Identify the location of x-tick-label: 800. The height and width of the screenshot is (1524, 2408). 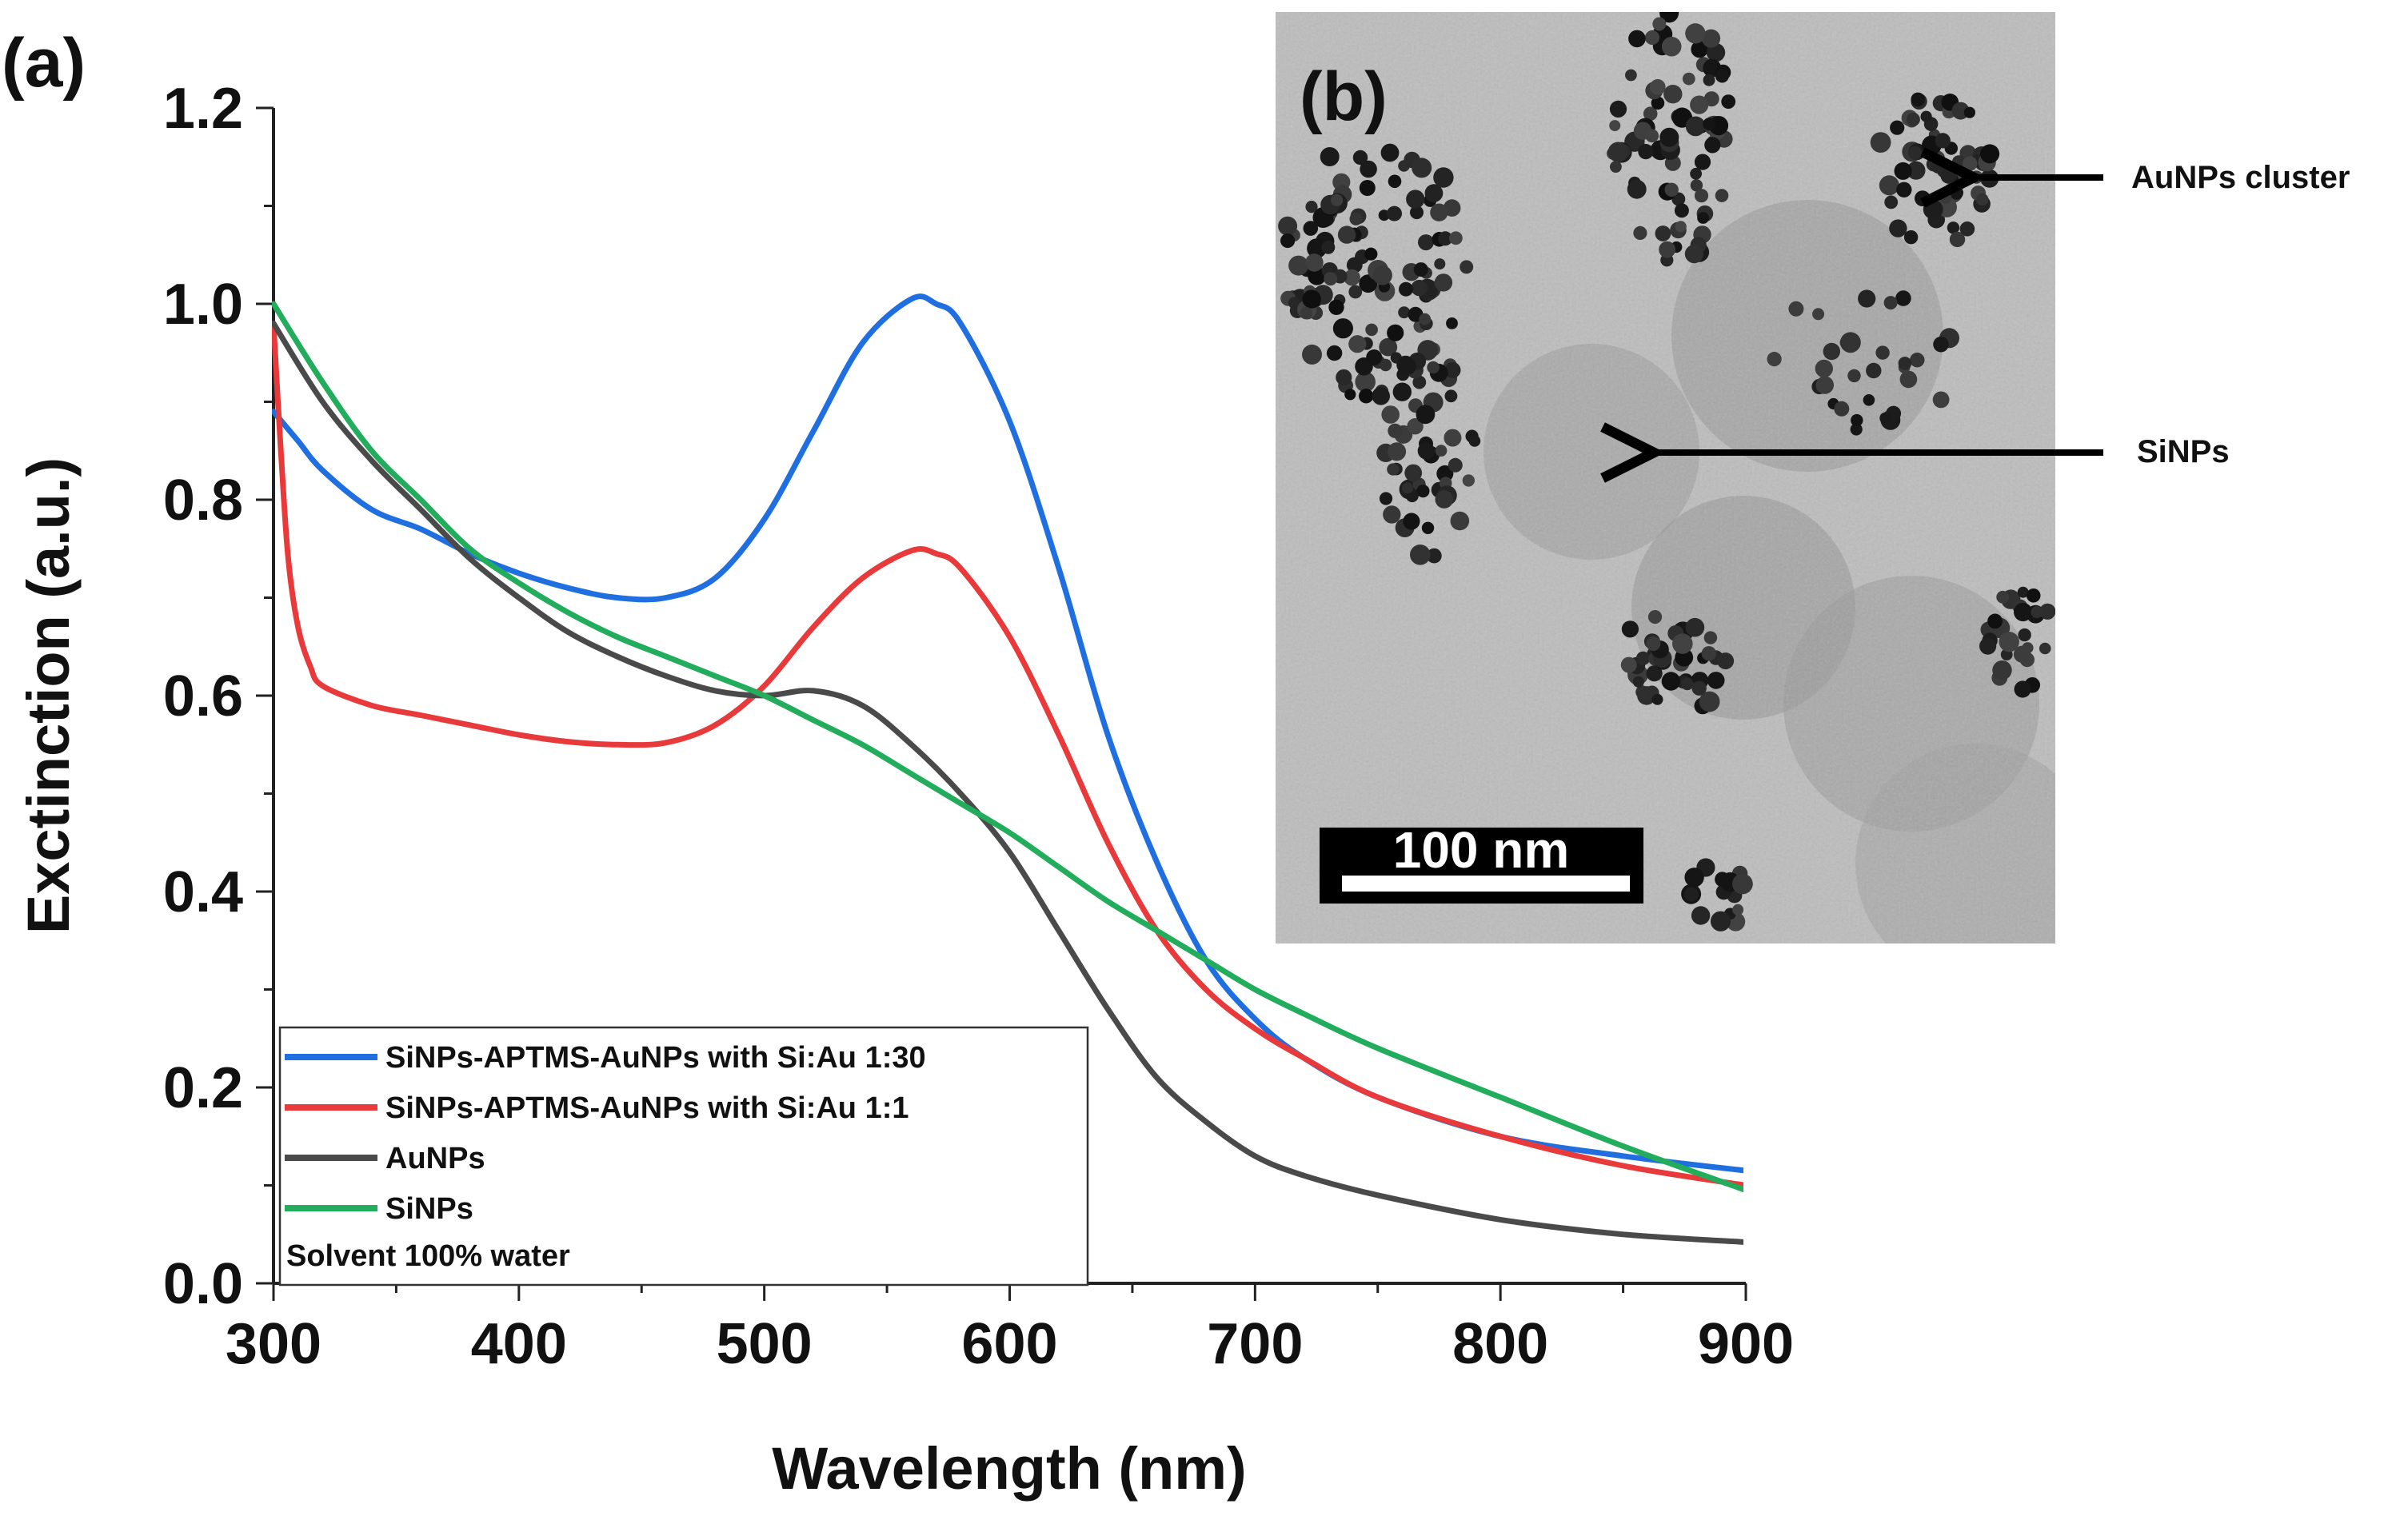
(1500, 1344).